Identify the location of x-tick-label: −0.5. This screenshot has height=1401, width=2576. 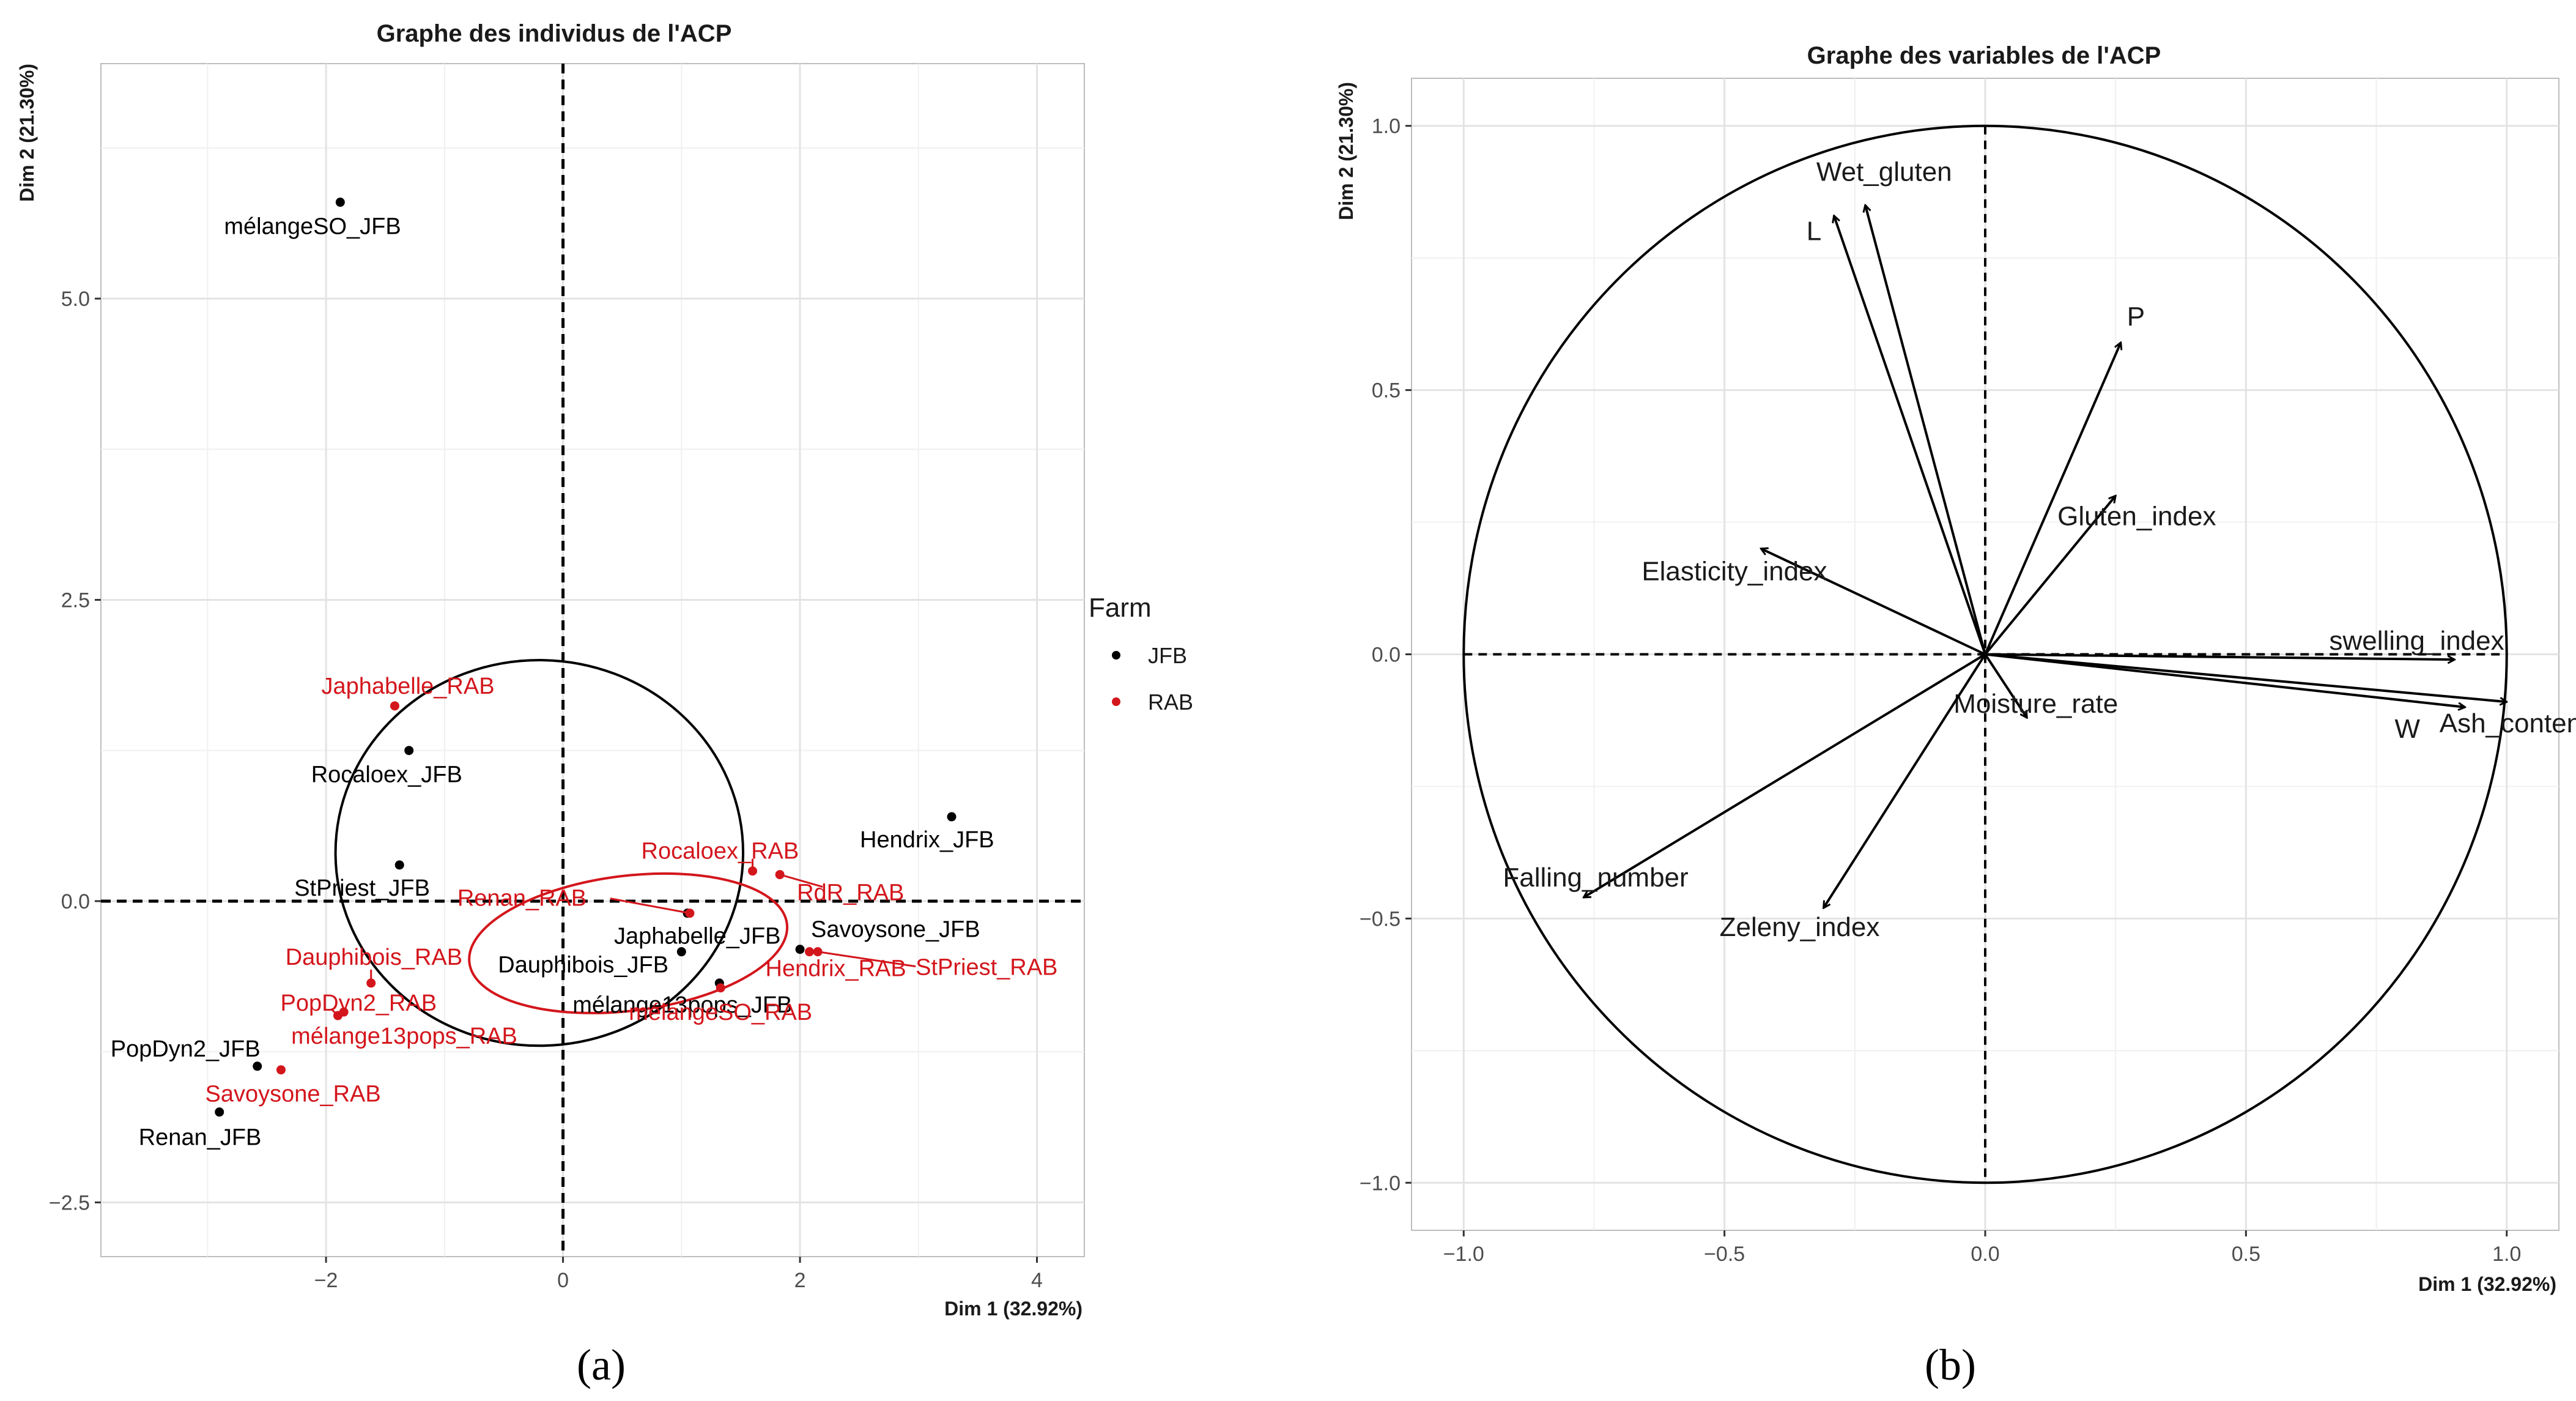
(1724, 1255).